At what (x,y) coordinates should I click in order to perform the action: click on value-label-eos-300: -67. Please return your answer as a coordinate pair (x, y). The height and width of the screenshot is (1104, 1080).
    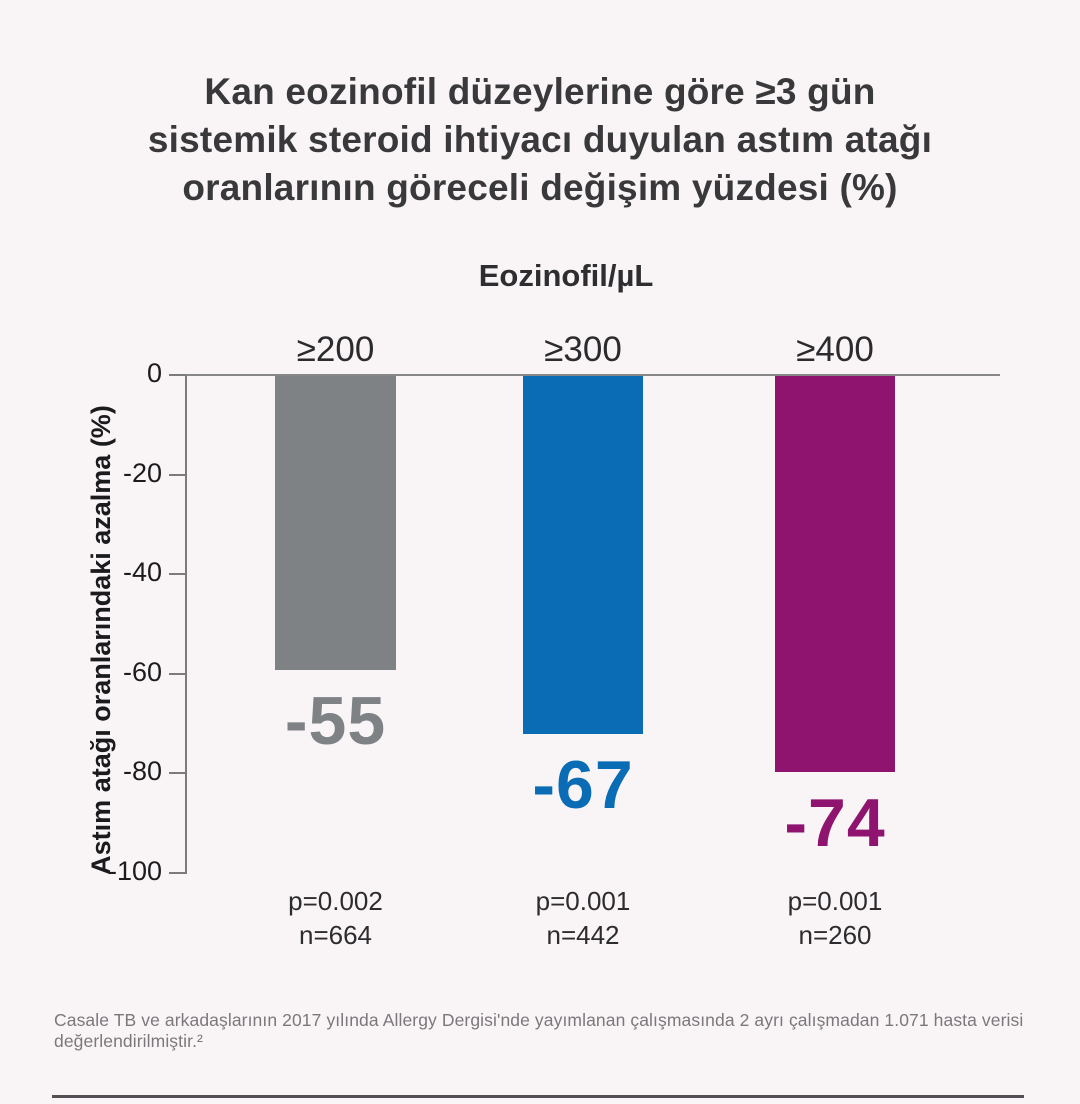
    Looking at the image, I should click on (583, 785).